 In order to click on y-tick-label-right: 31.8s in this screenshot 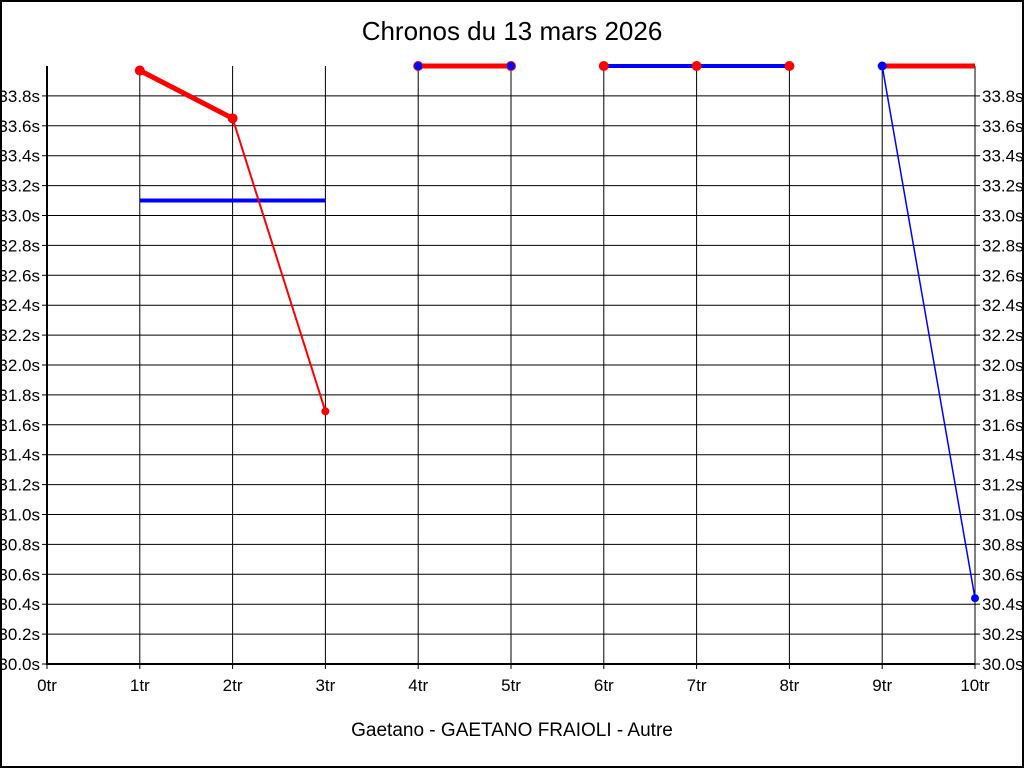, I will do `click(1003, 395)`.